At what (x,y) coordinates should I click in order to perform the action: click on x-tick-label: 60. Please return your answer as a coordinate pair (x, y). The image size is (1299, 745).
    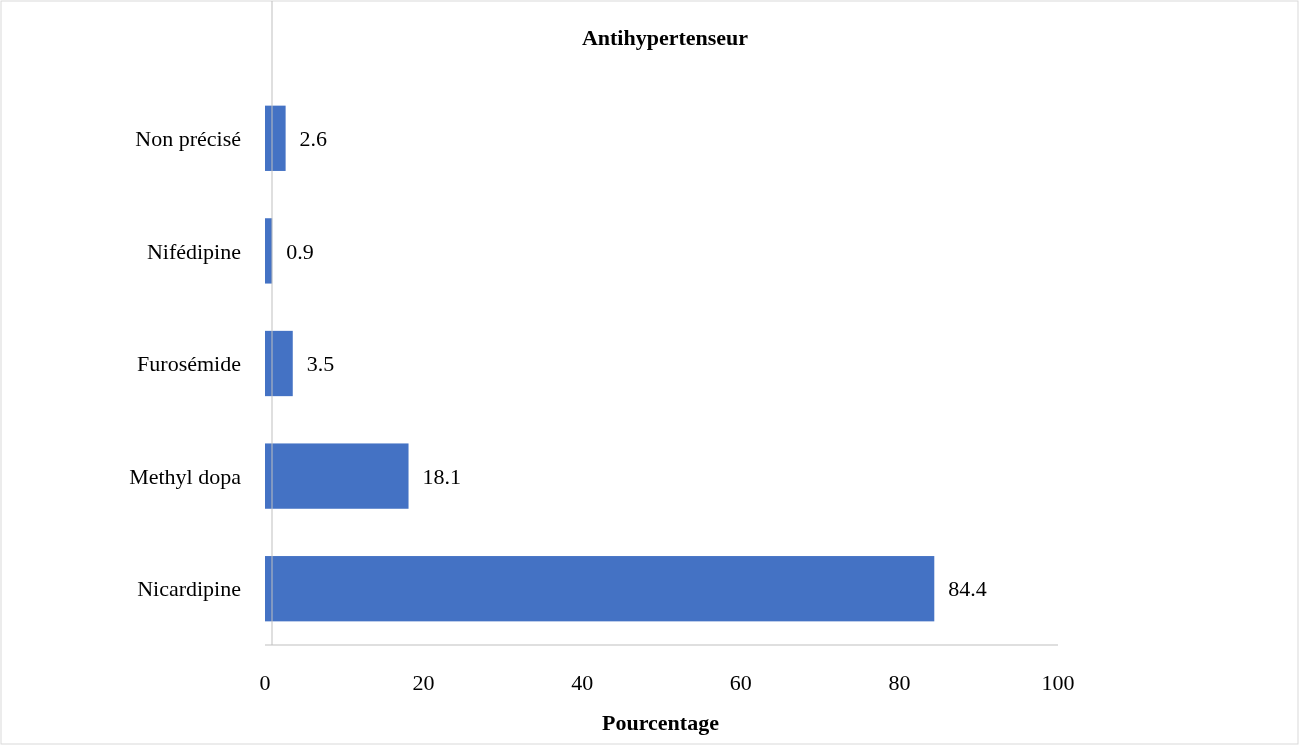
    Looking at the image, I should click on (740, 682).